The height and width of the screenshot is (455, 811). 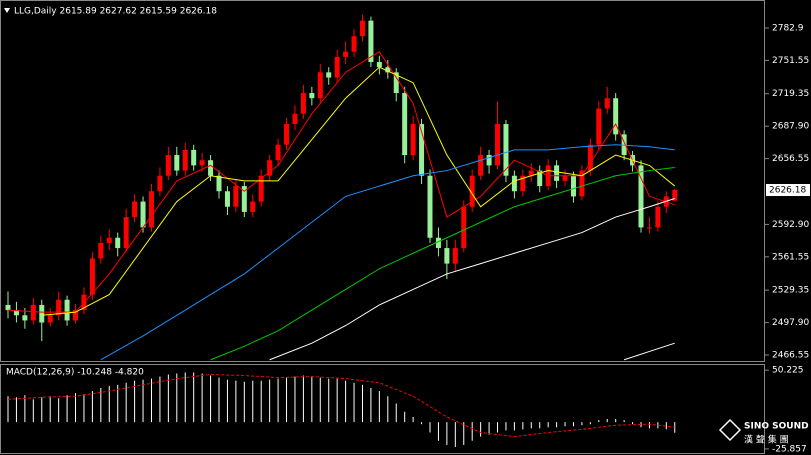 What do you see at coordinates (788, 371) in the screenshot?
I see `macd-y-tick-label: 50.225` at bounding box center [788, 371].